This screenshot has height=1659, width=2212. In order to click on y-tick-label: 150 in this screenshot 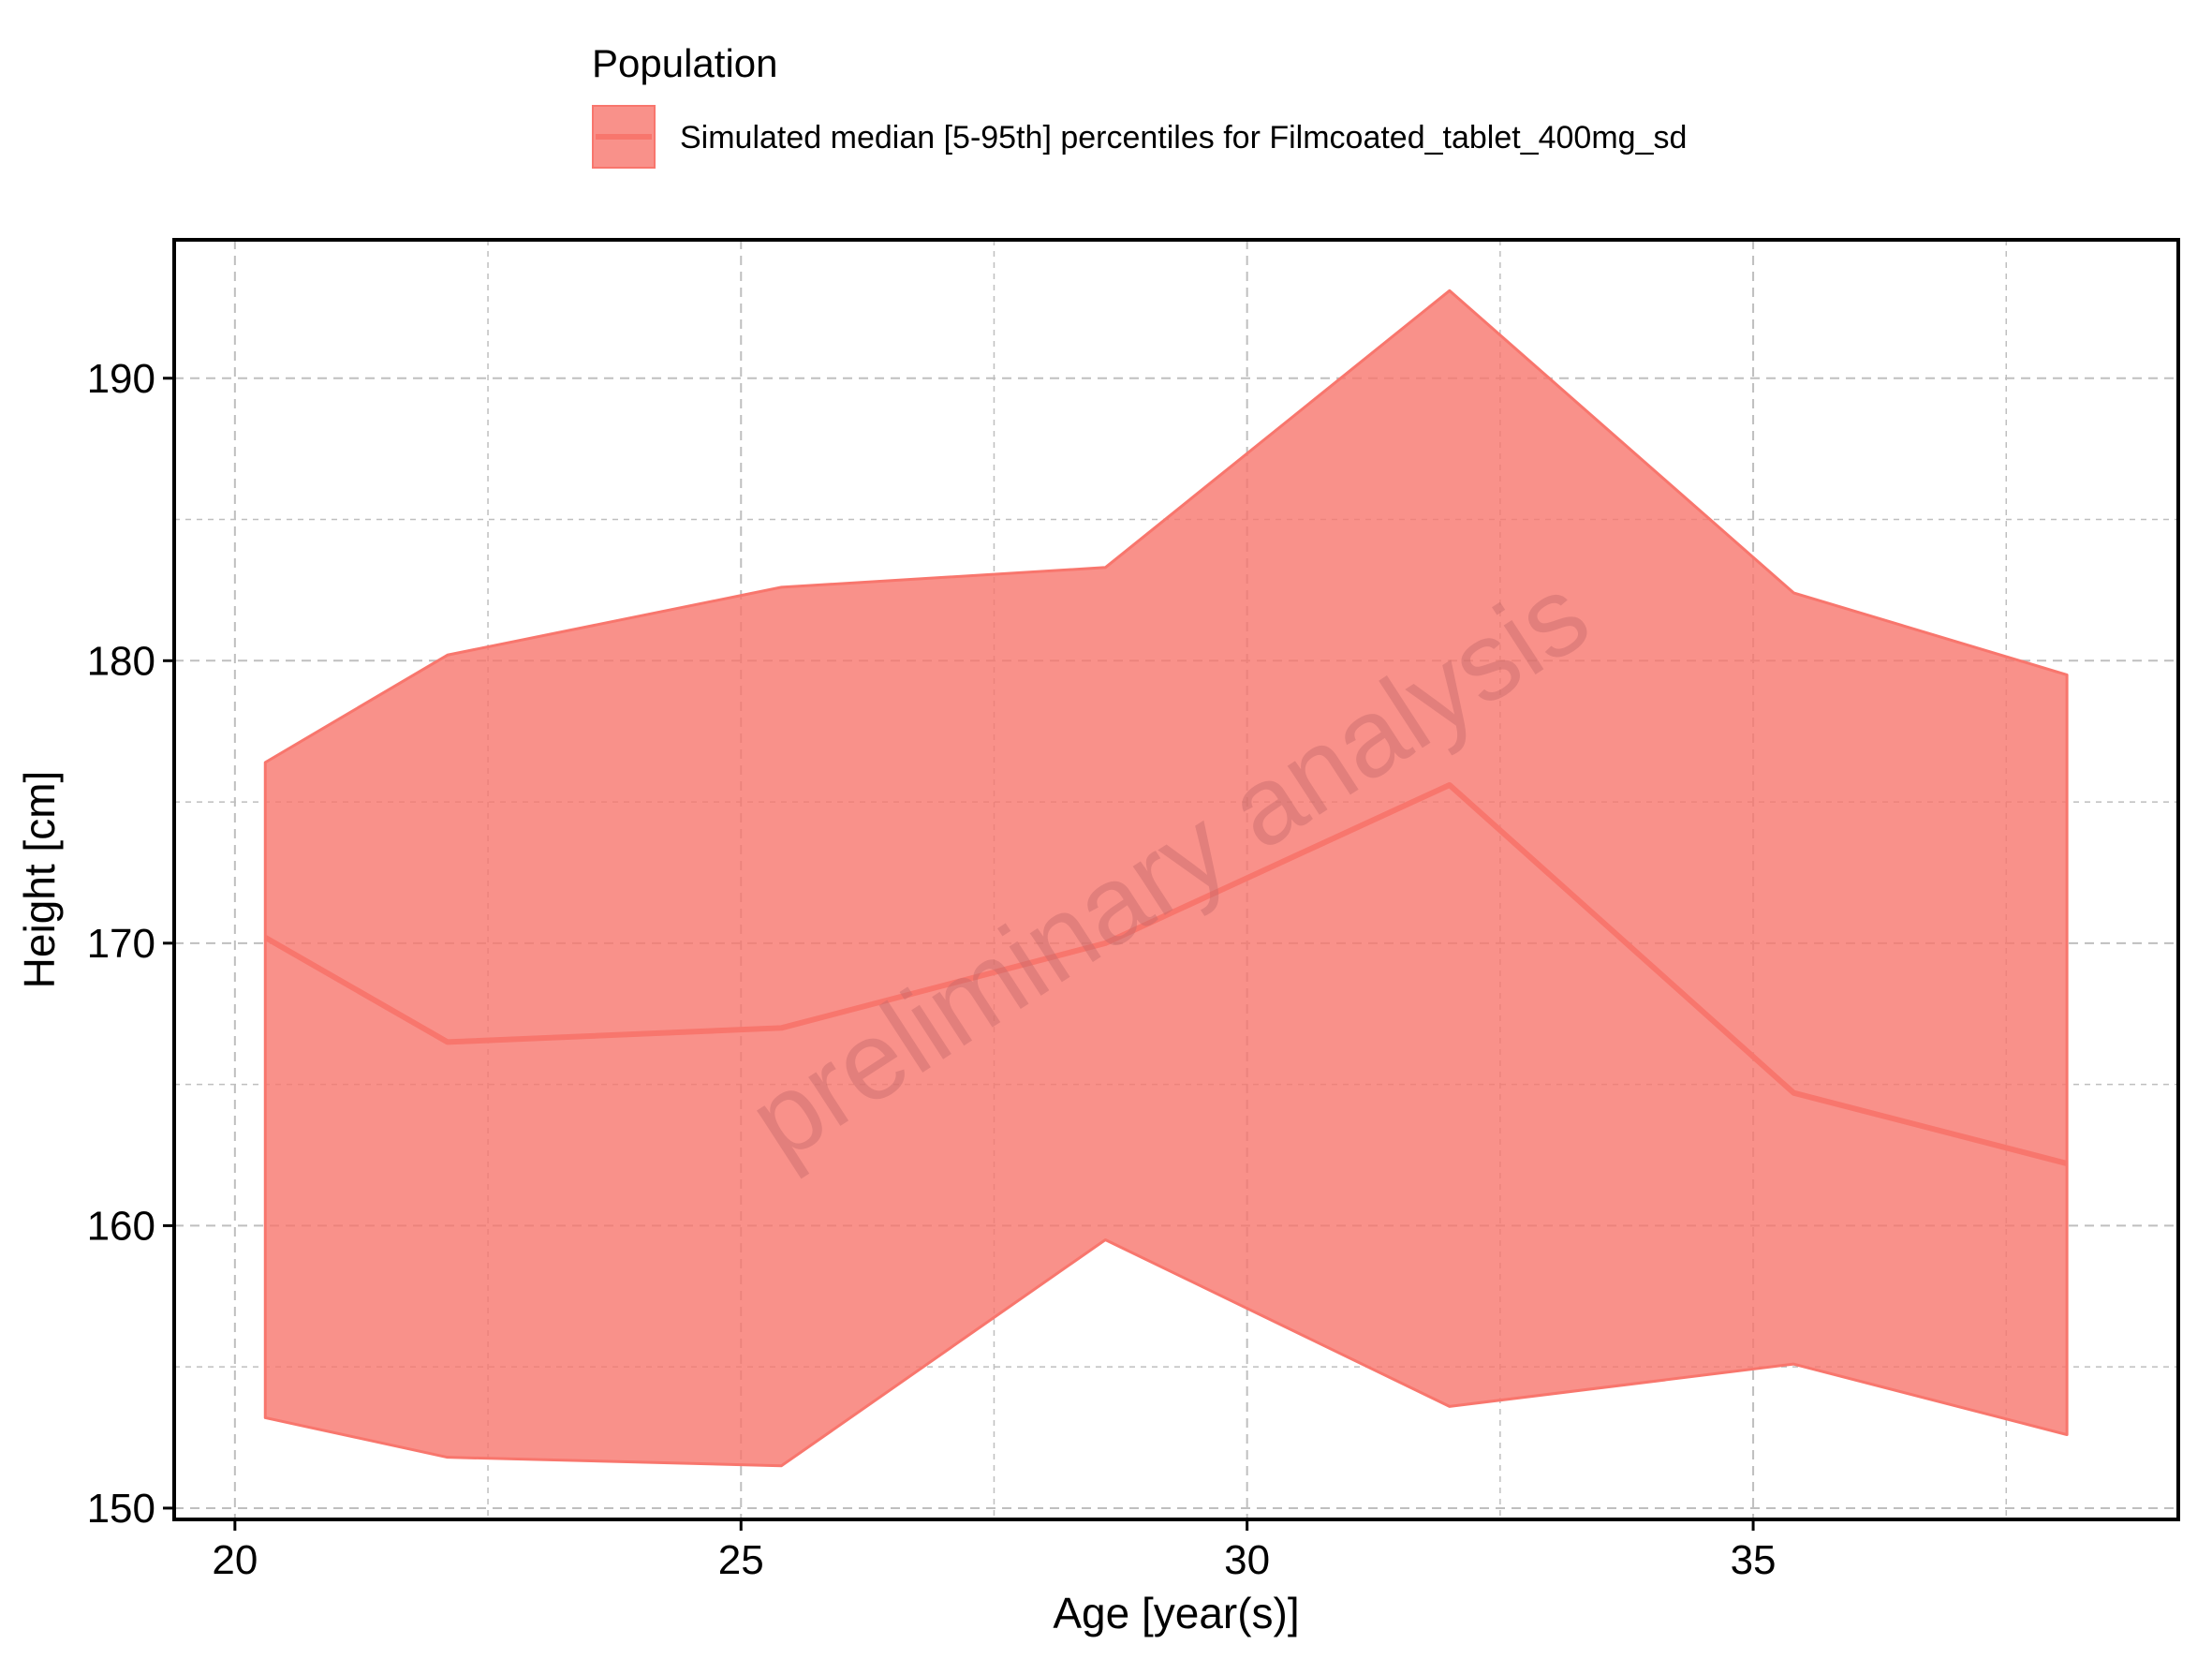, I will do `click(121, 1509)`.